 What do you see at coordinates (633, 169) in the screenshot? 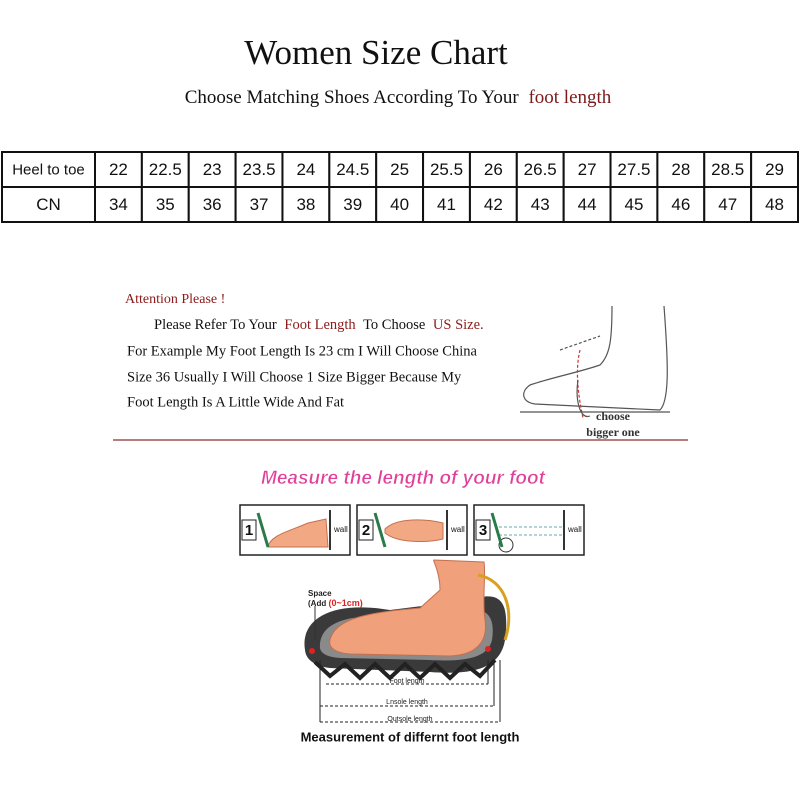
I see `cell-text: 27.5` at bounding box center [633, 169].